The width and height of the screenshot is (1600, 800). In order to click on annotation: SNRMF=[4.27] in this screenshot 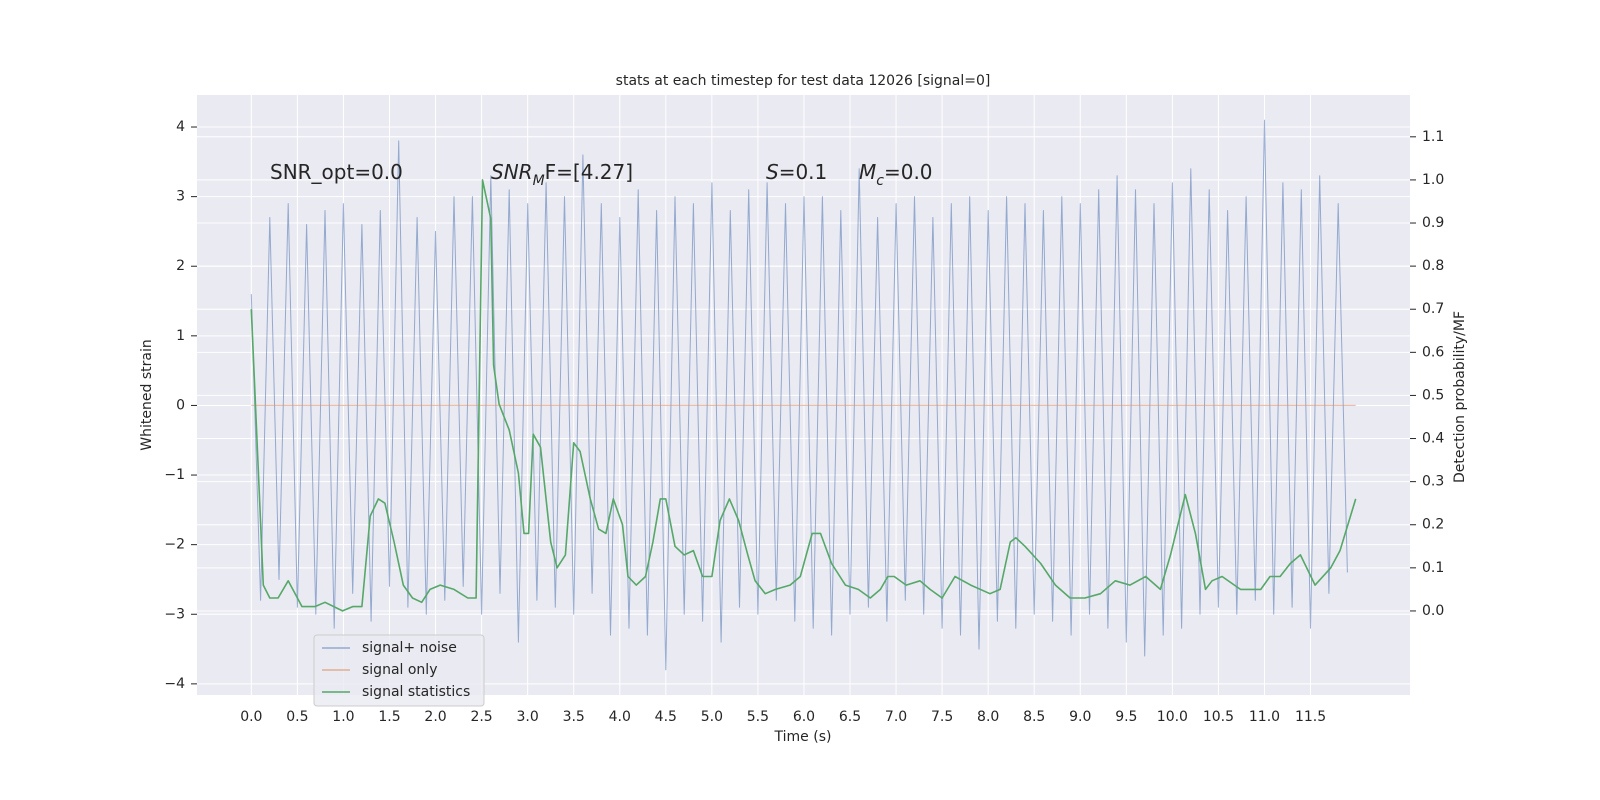, I will do `click(562, 175)`.